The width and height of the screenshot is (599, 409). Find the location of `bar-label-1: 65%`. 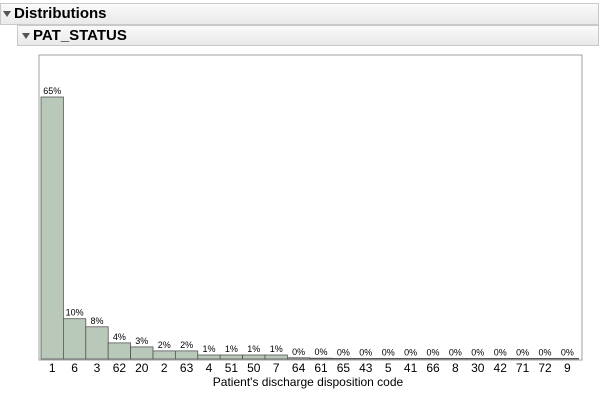

bar-label-1: 65% is located at coordinates (52, 91).